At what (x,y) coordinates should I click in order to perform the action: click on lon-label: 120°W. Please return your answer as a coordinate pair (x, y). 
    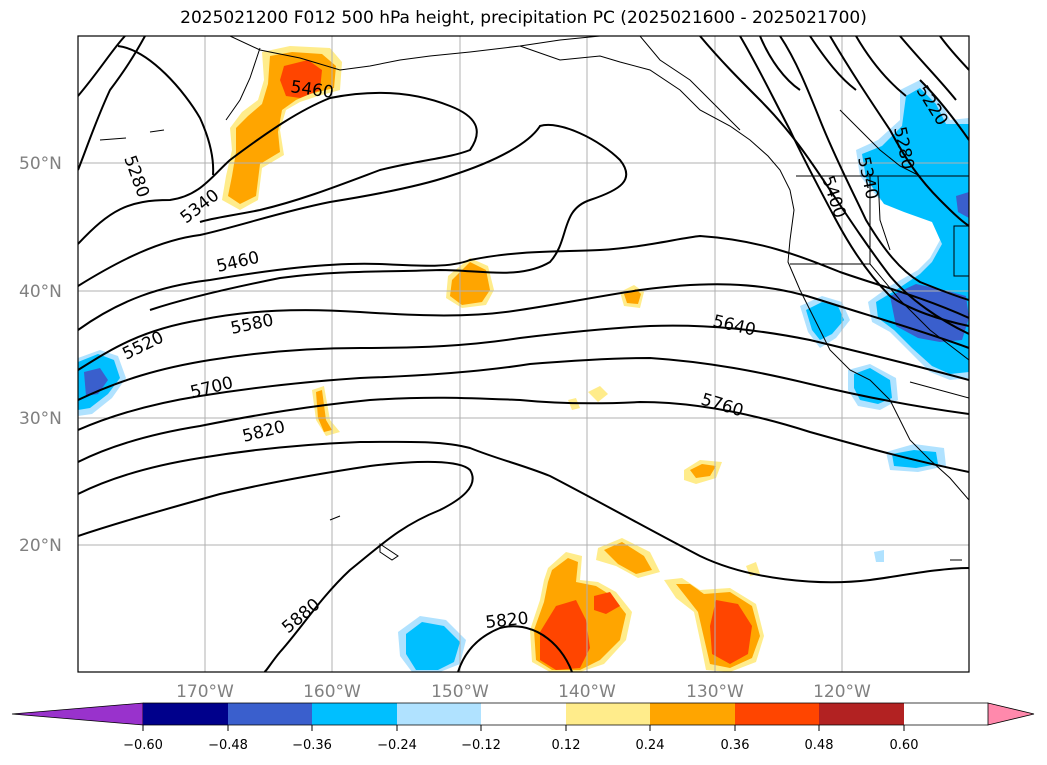
    Looking at the image, I should click on (842, 692).